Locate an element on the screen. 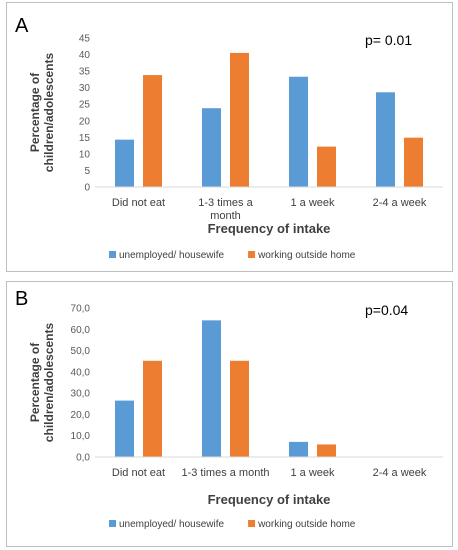 This screenshot has width=458, height=550. chart-a-y-tick-label: 15 is located at coordinates (85, 138).